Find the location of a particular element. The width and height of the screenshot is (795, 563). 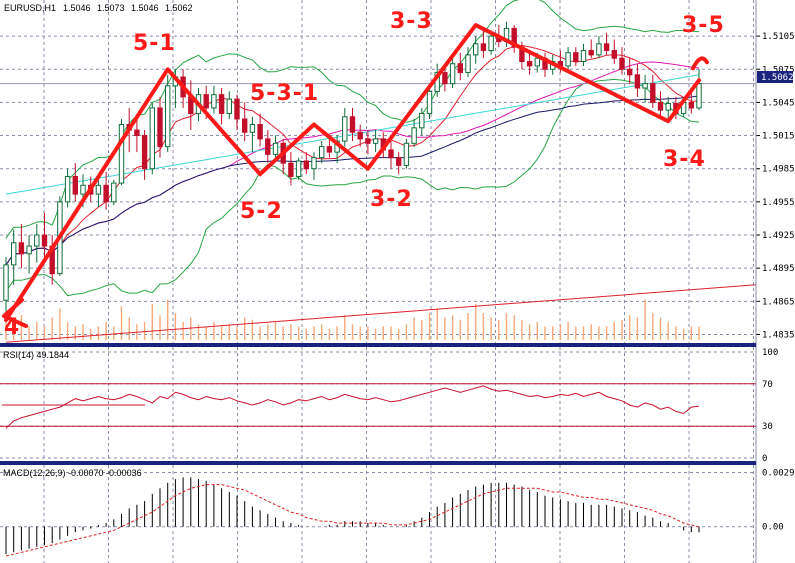

wave-label: 3-4 is located at coordinates (684, 159).